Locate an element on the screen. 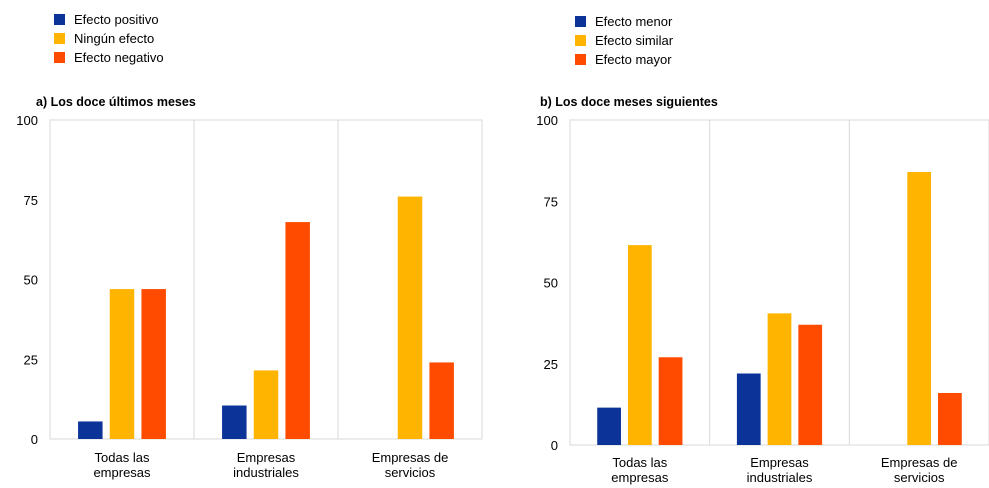 Image resolution: width=989 pixels, height=488 pixels. legend-item: Efecto menor is located at coordinates (624, 21).